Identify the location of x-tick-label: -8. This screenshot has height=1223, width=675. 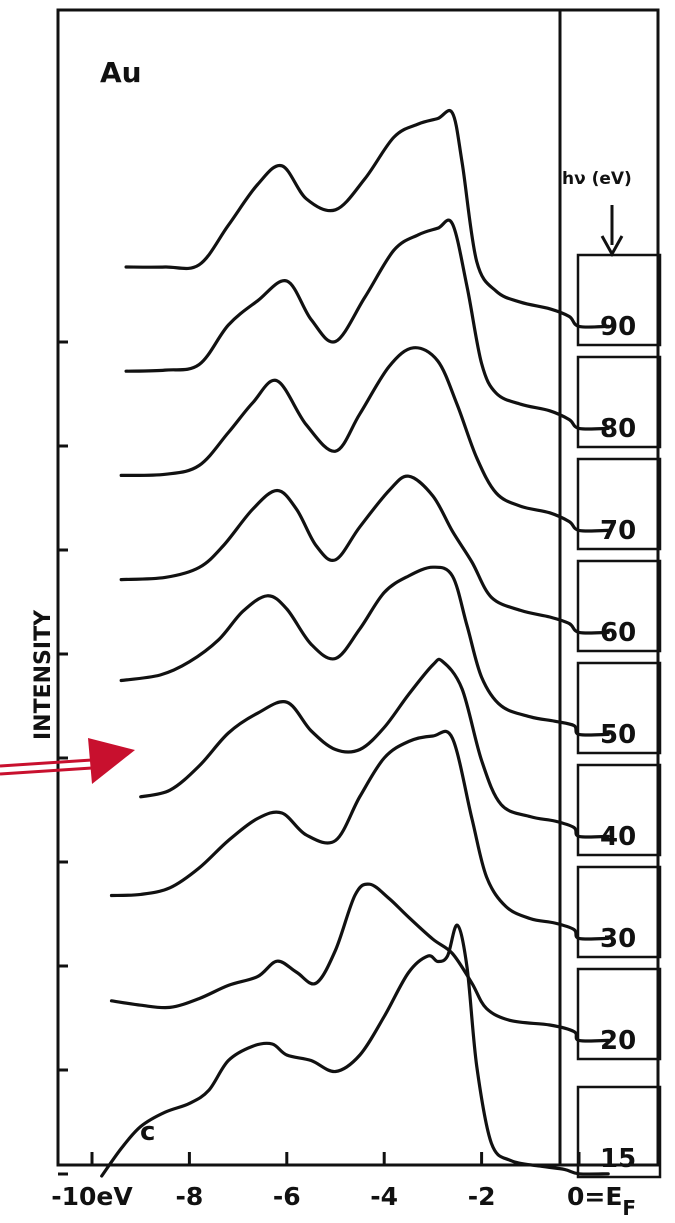
(190, 1196).